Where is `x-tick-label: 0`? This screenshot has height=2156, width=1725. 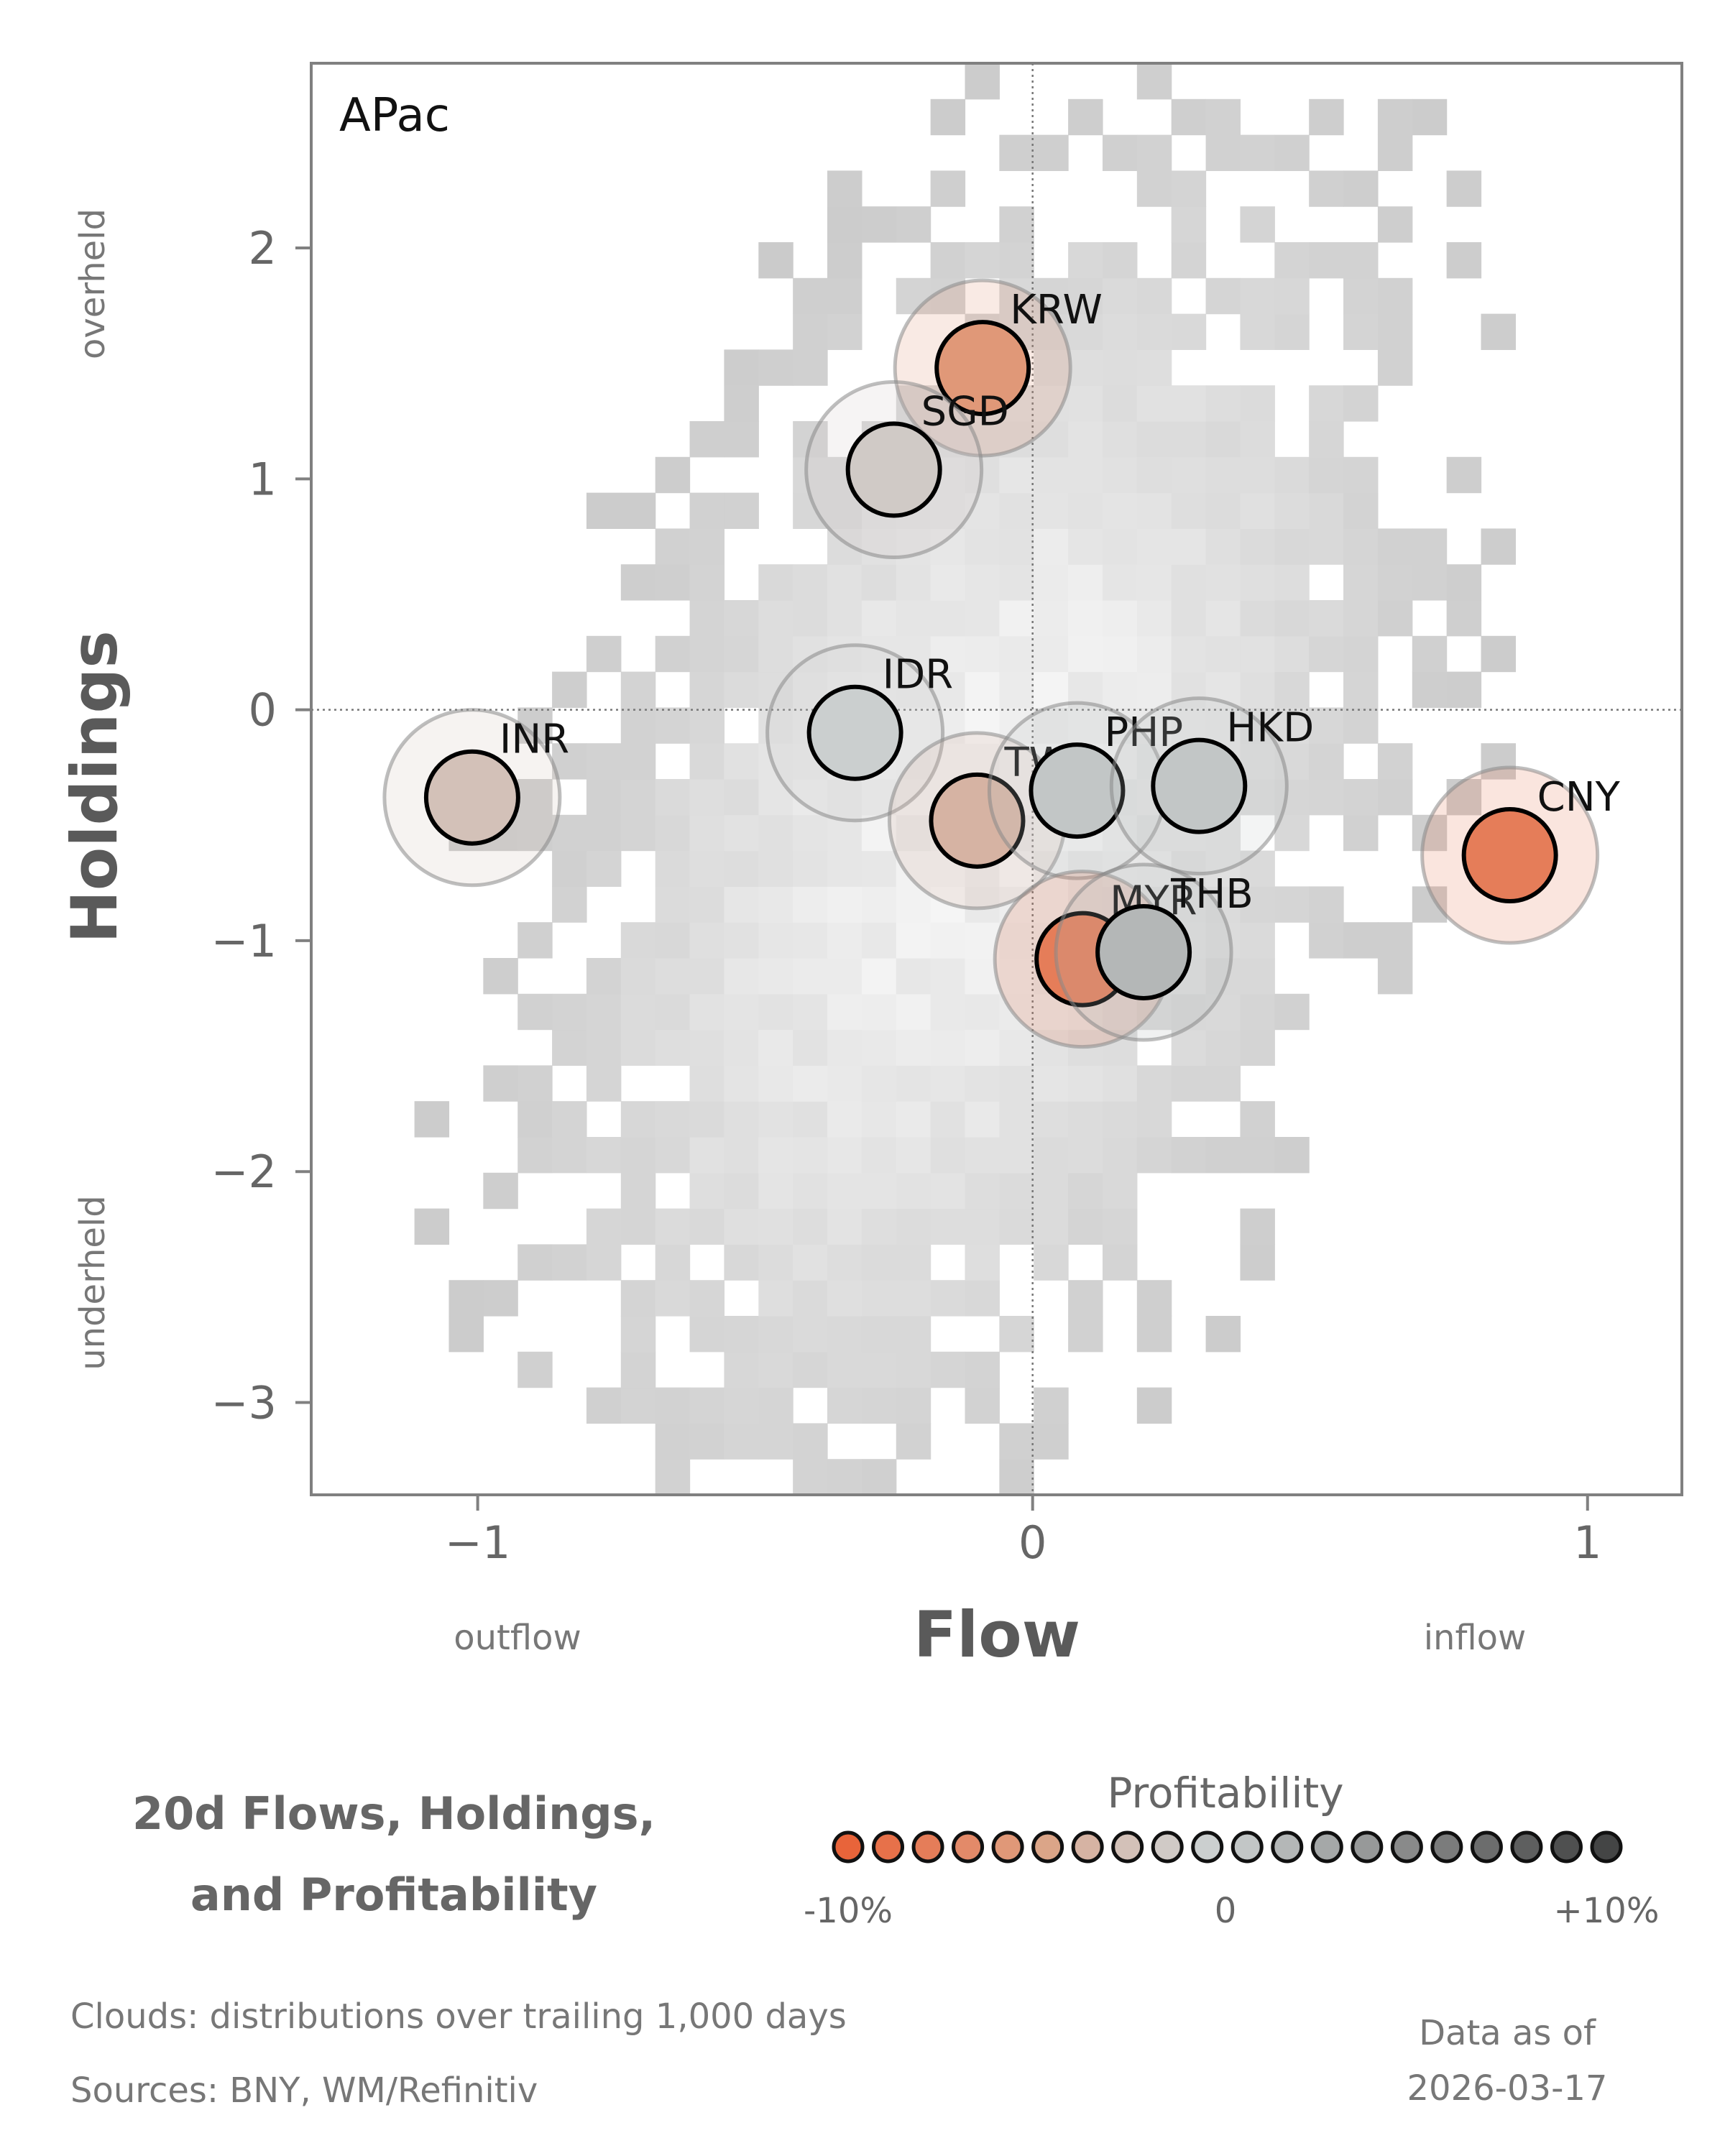 x-tick-label: 0 is located at coordinates (1032, 1542).